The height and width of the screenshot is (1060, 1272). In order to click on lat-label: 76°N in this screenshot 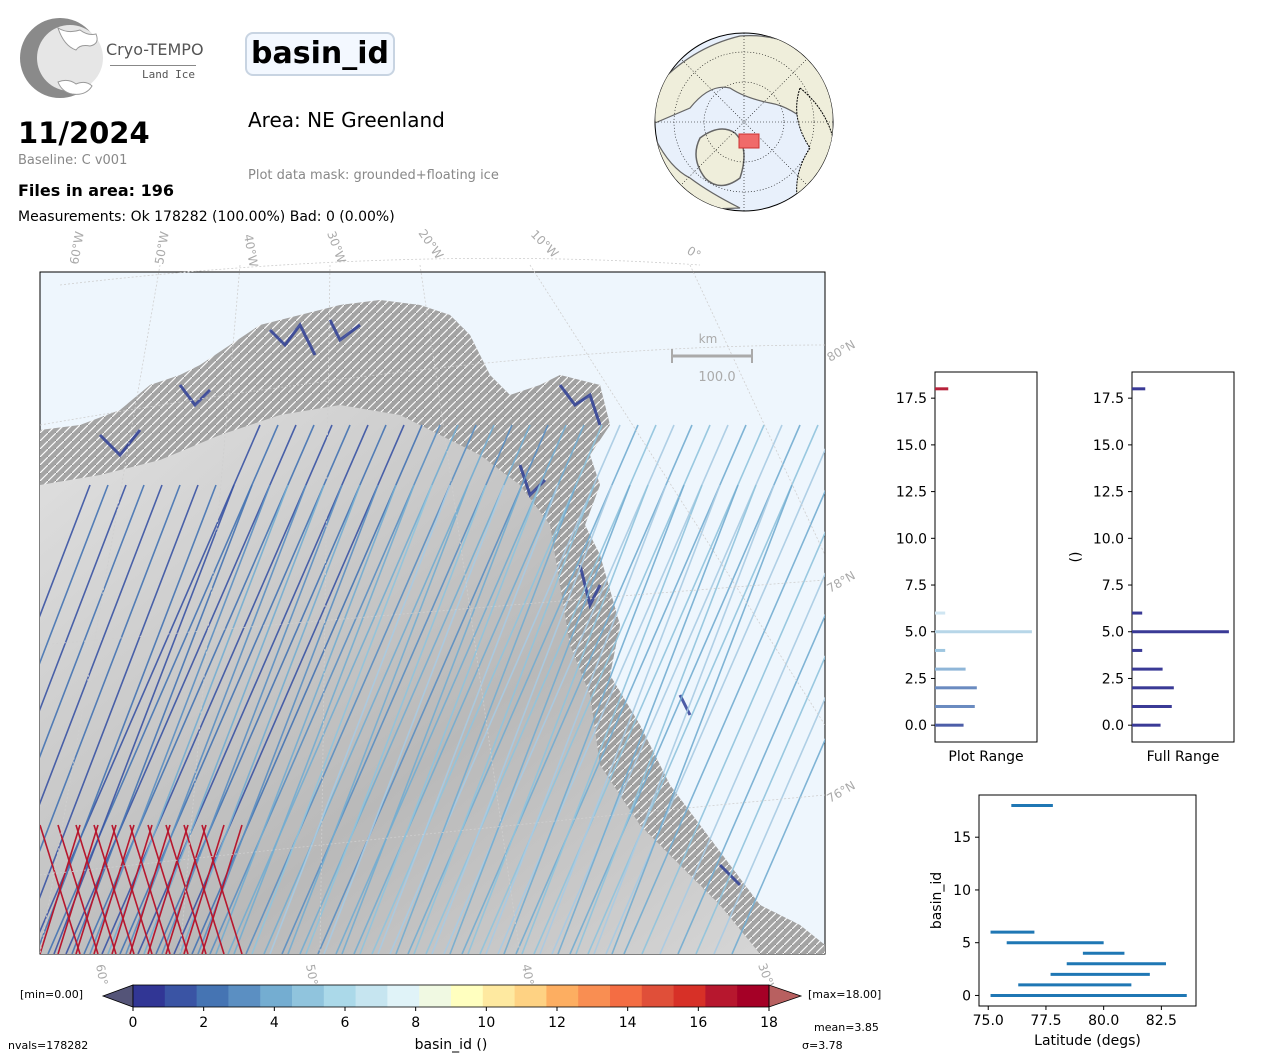, I will do `click(841, 791)`.